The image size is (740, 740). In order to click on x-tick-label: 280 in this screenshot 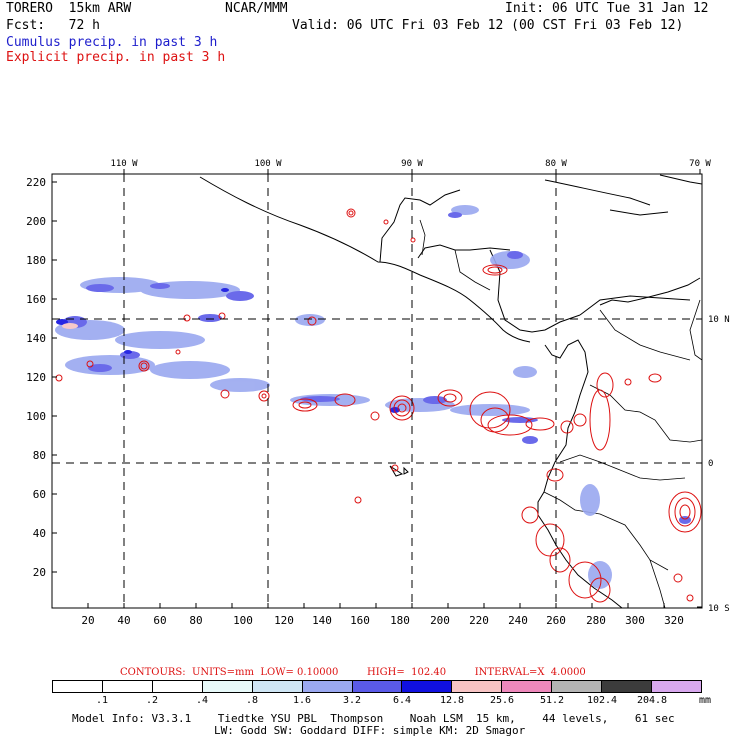, I will do `click(596, 620)`.